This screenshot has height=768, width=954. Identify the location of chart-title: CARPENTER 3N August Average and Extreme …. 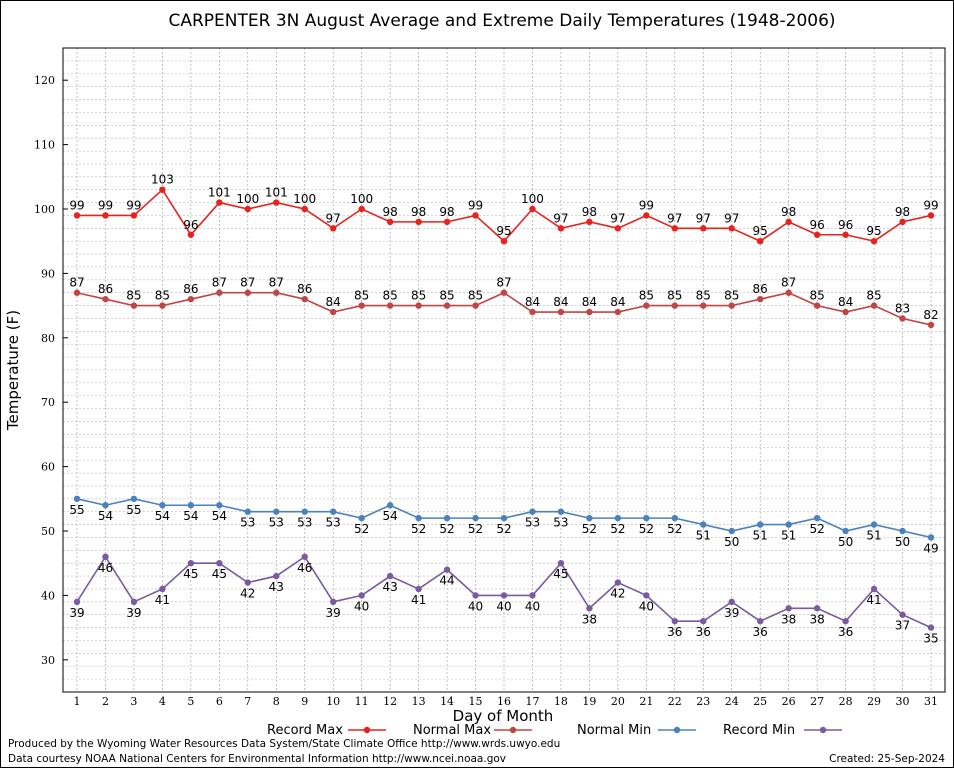
(501, 21).